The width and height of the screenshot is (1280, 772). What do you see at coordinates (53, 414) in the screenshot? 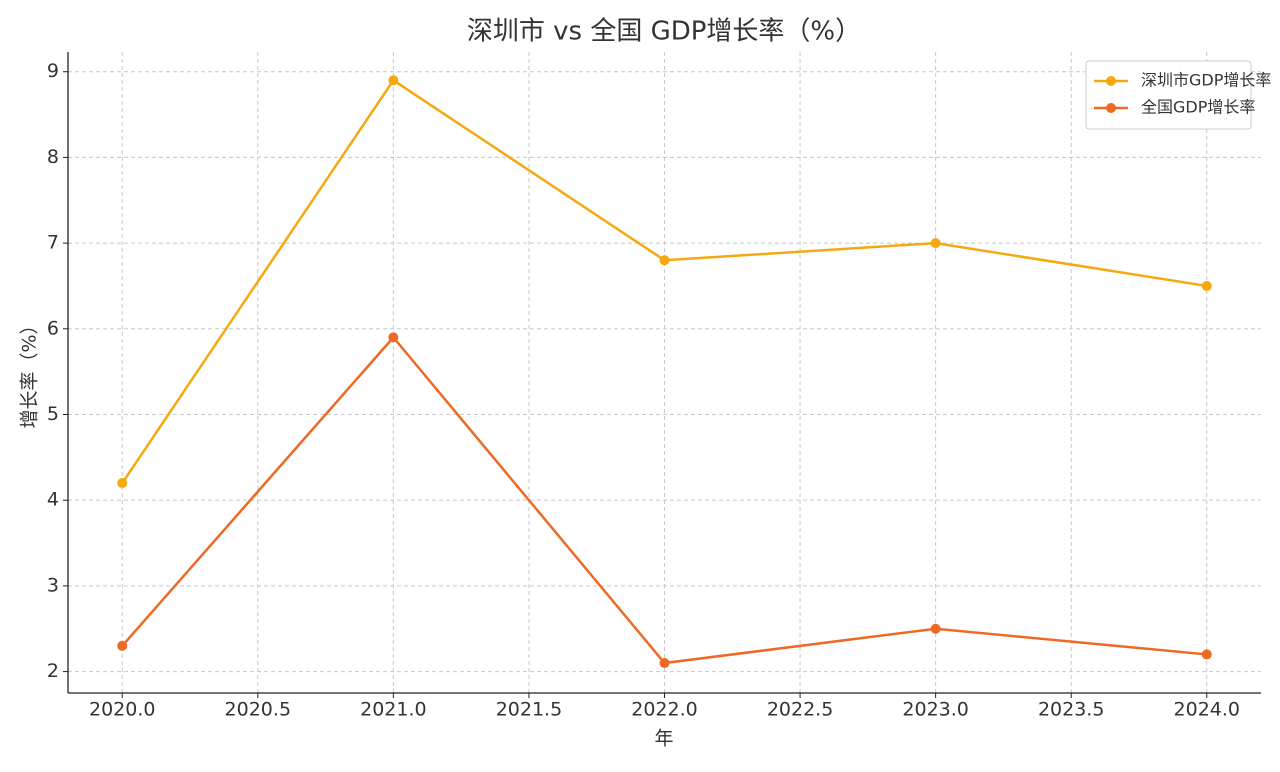
I see `y-tick-label: 5` at bounding box center [53, 414].